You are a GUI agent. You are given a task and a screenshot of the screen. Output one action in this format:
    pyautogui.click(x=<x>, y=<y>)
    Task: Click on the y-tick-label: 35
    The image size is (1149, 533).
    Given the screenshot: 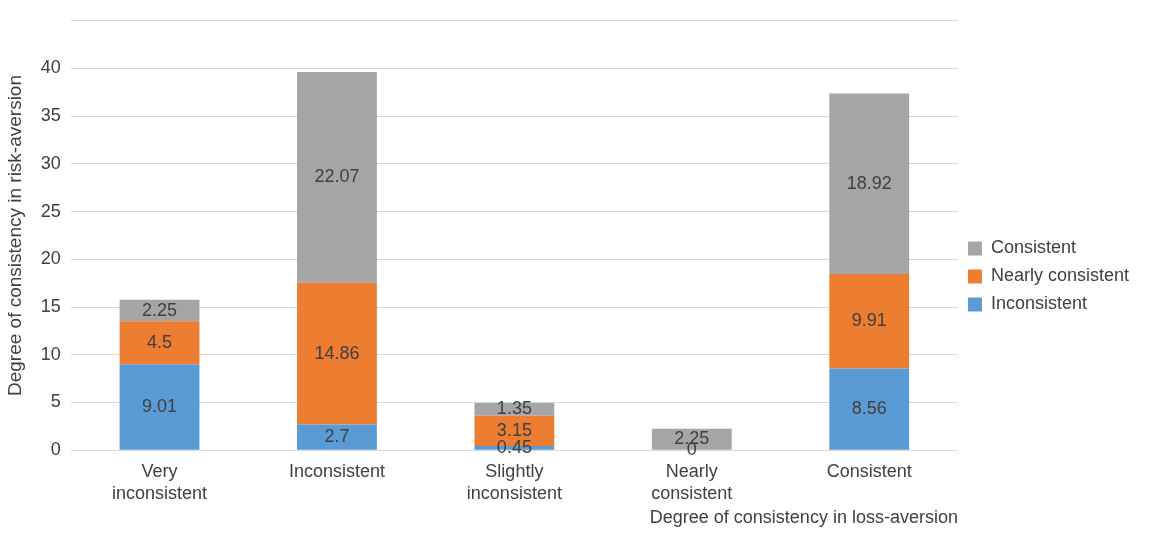 What is the action you would take?
    pyautogui.click(x=50, y=115)
    